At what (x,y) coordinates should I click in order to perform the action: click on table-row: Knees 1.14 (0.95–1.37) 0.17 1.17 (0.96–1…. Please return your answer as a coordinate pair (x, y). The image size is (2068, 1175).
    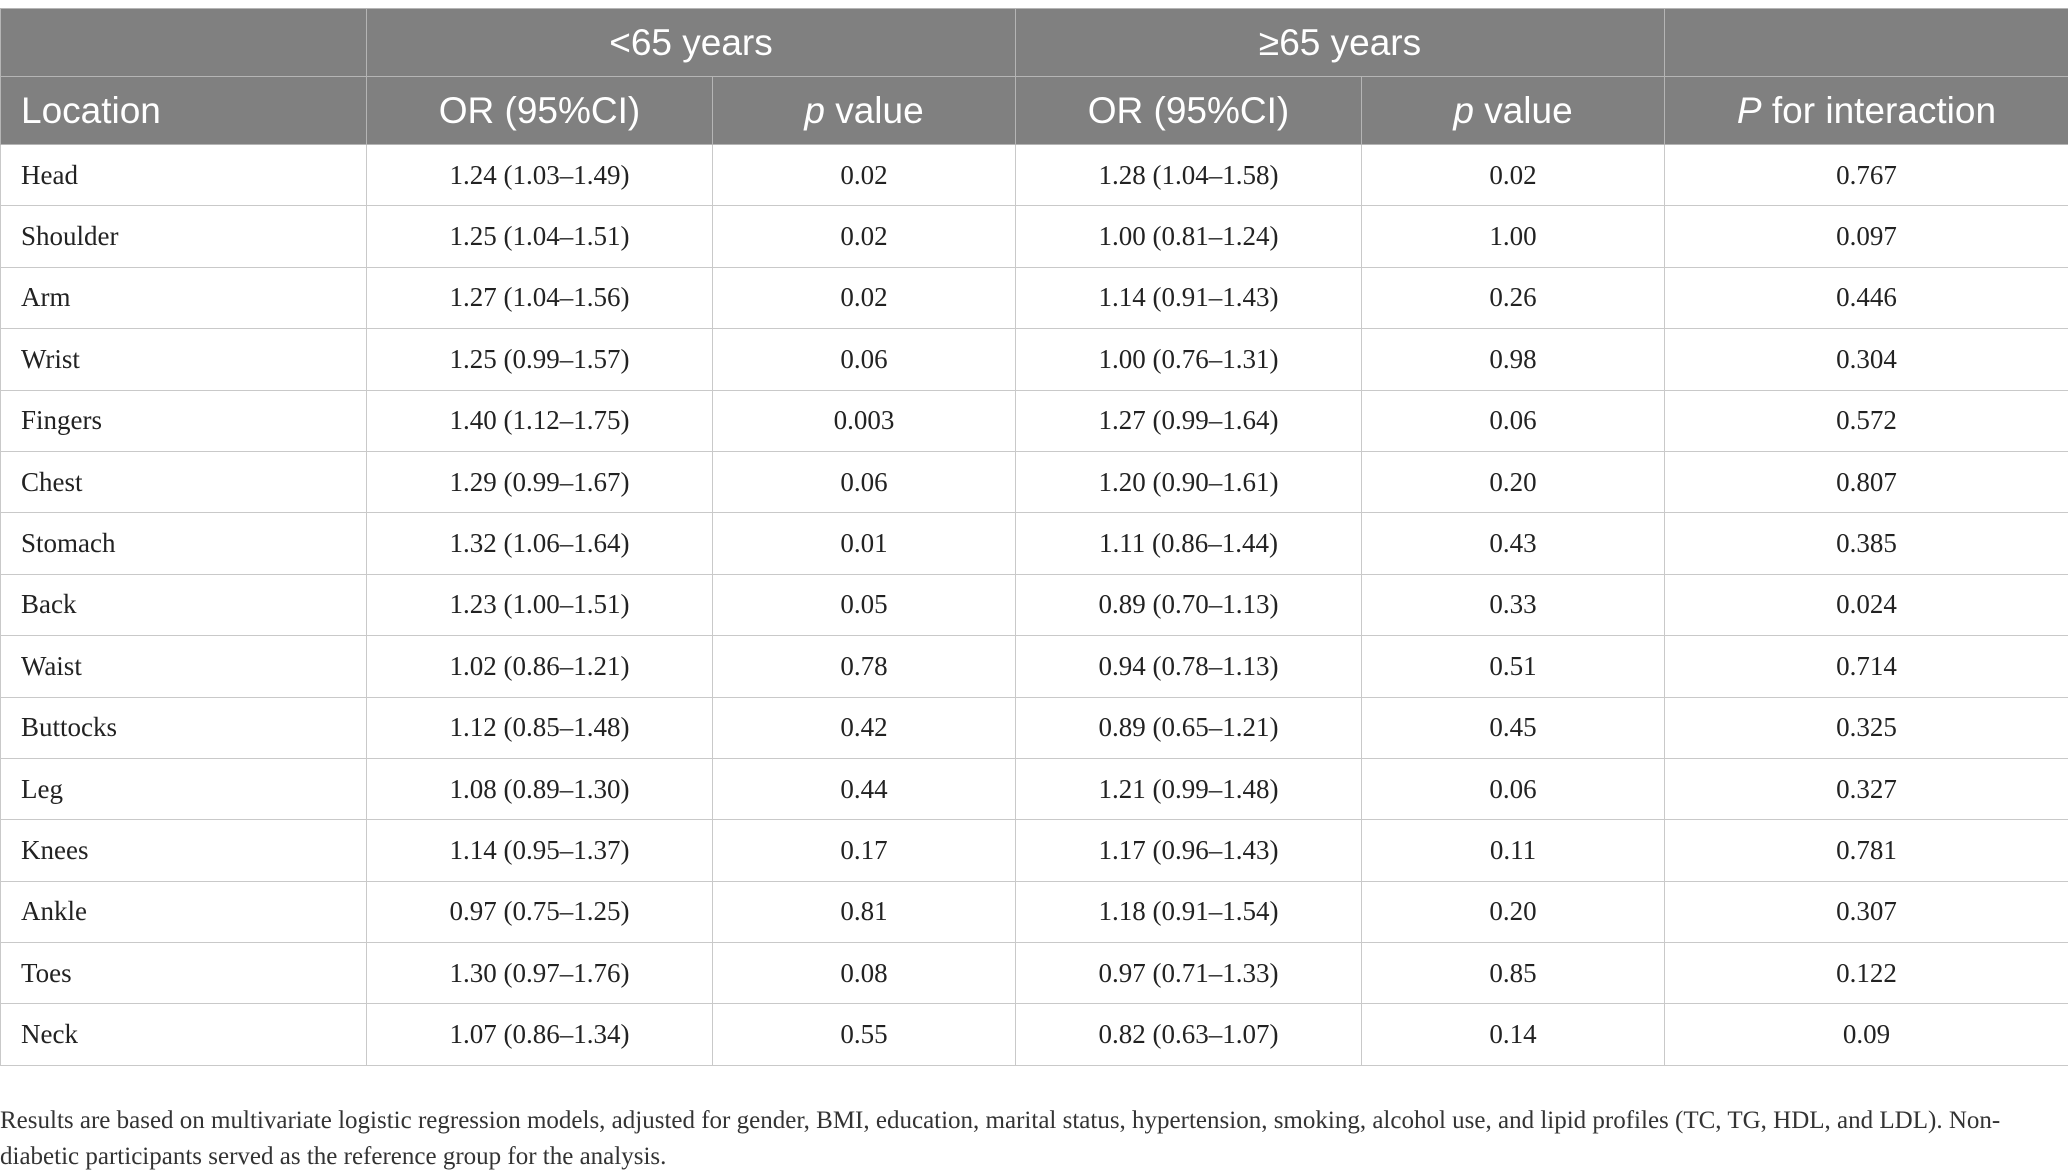
    Looking at the image, I should click on (1034, 850).